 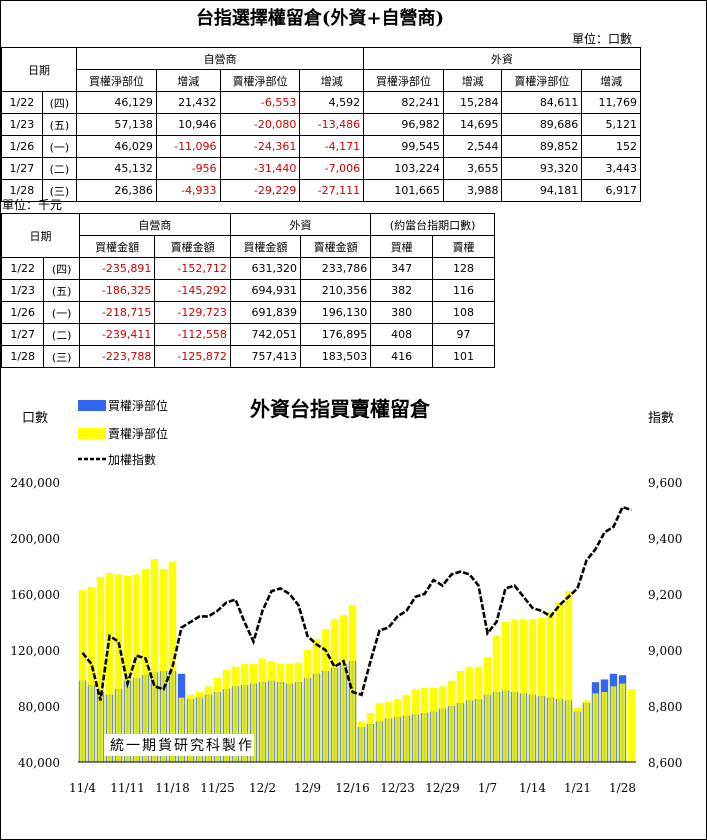 I want to click on table-cell: -24,361, so click(x=260, y=146).